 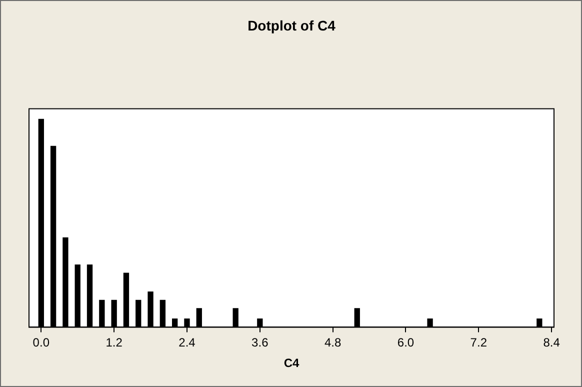 I want to click on x-tick-label: 4.8, so click(x=333, y=343).